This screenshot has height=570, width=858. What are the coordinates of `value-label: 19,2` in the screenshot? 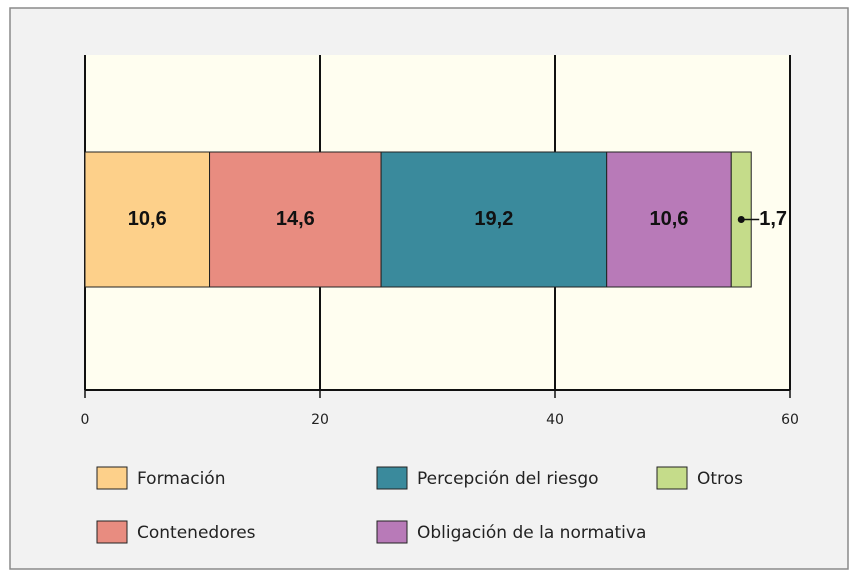 It's located at (493, 219).